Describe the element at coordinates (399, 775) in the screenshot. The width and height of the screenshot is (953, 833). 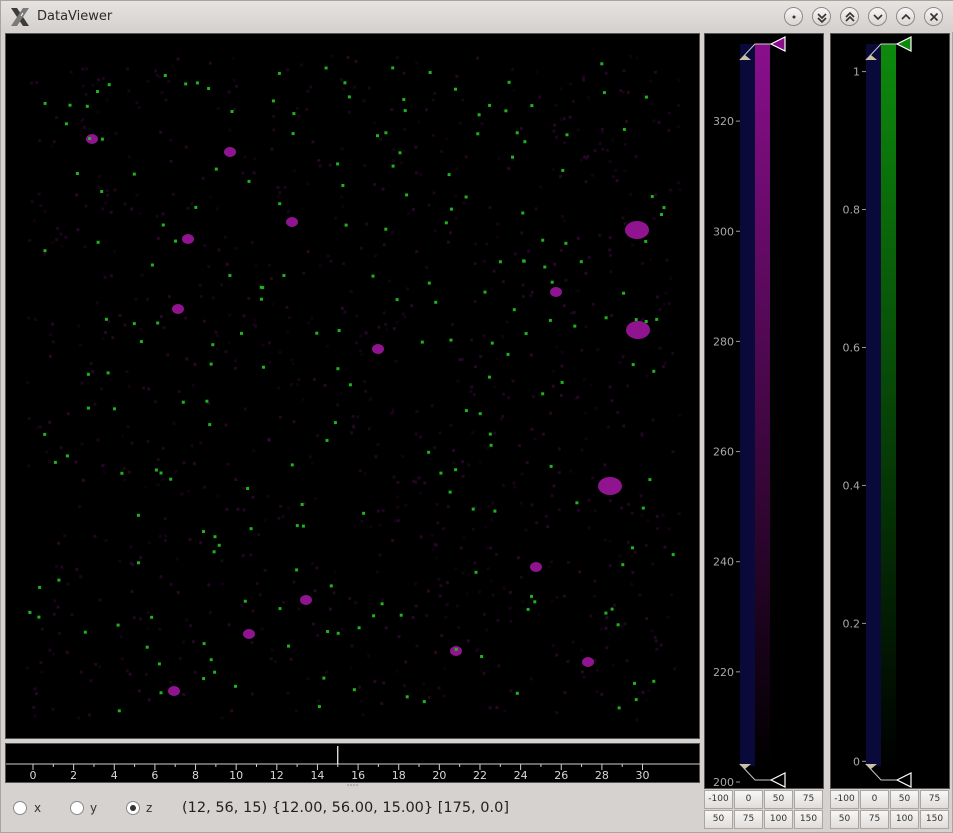
I see `slider-tick-label: 18` at that location.